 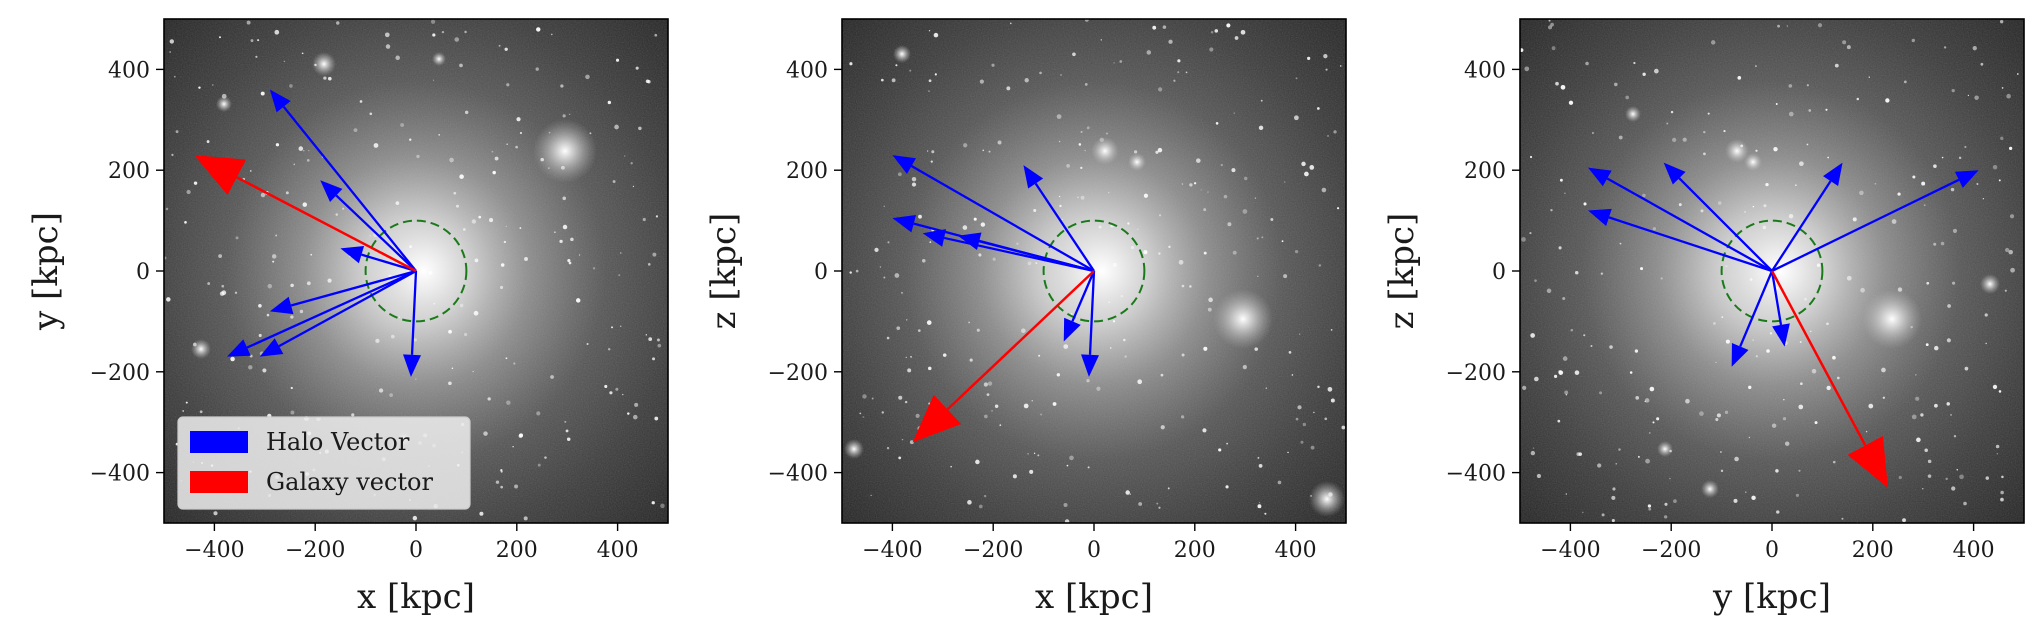 What do you see at coordinates (1771, 597) in the screenshot?
I see `x-axis-label: y [kpc]` at bounding box center [1771, 597].